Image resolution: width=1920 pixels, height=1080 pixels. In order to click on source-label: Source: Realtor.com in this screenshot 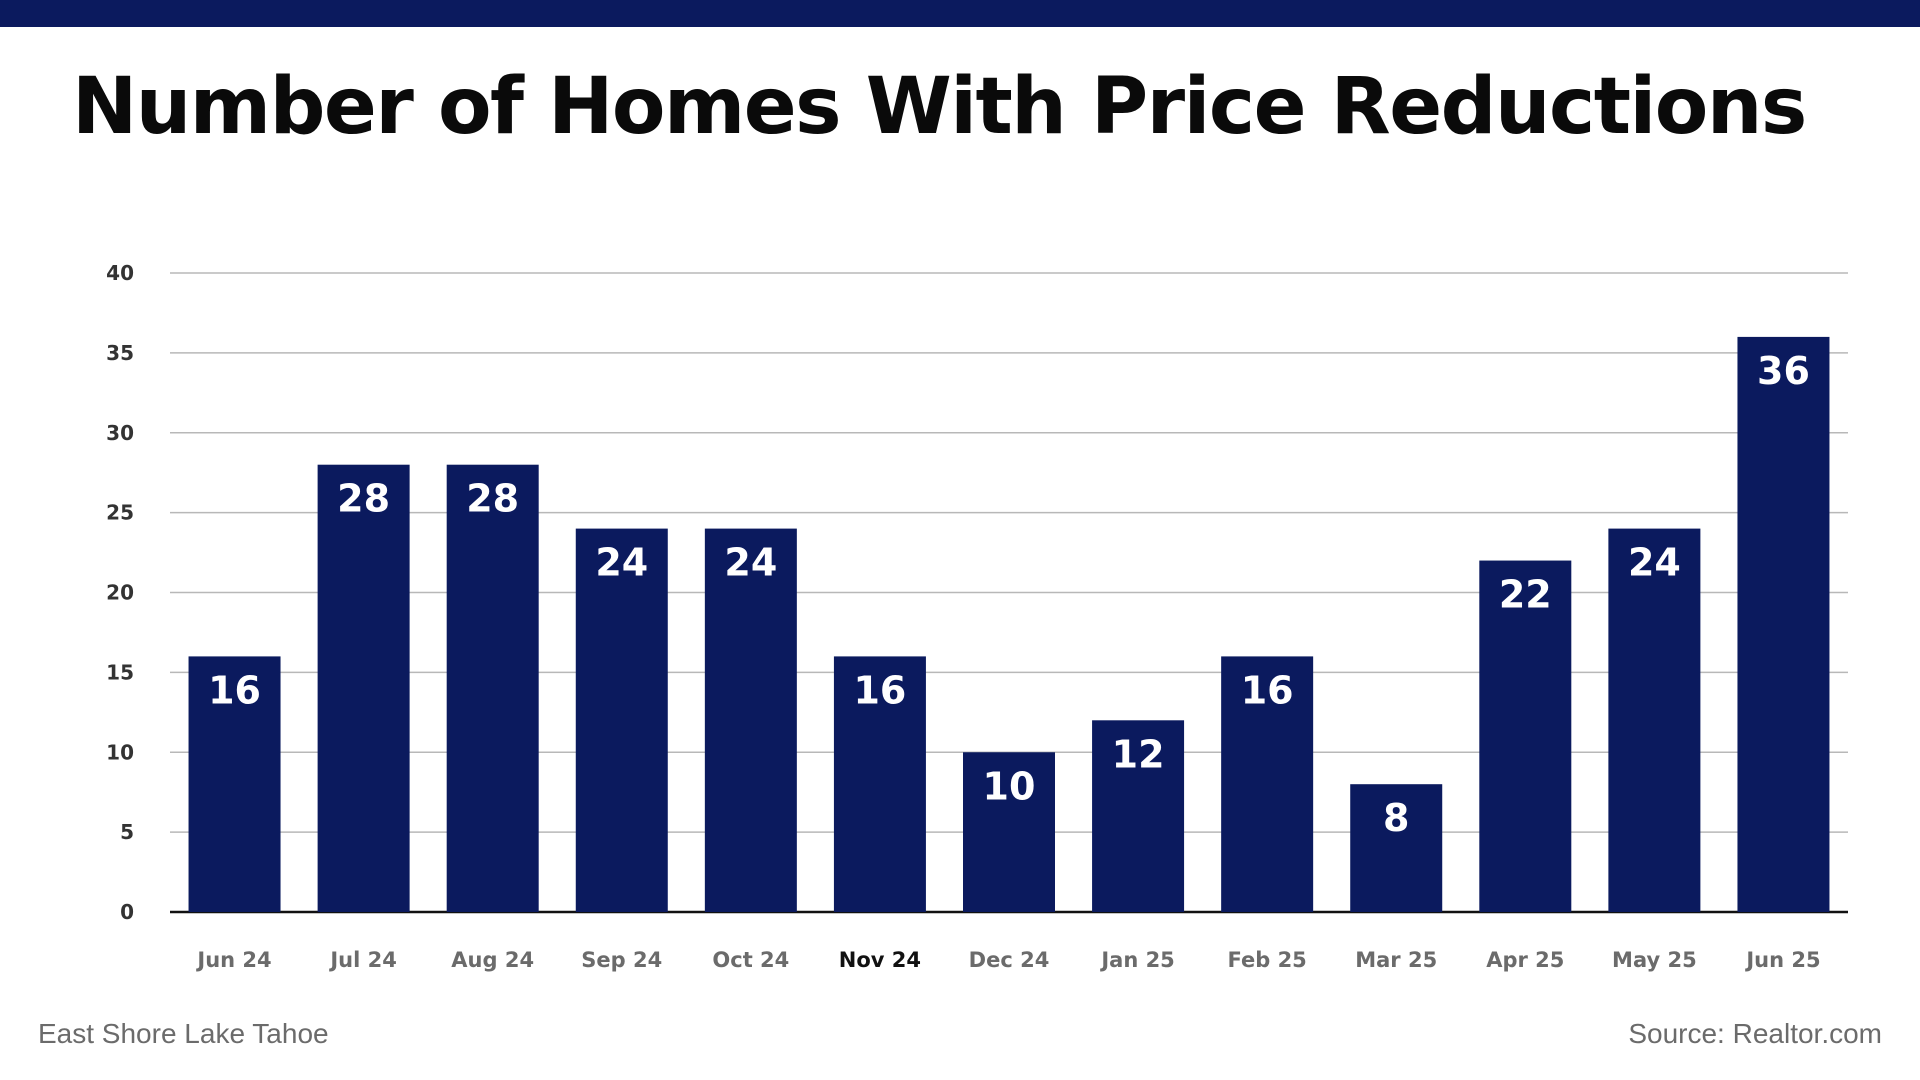, I will do `click(1755, 1033)`.